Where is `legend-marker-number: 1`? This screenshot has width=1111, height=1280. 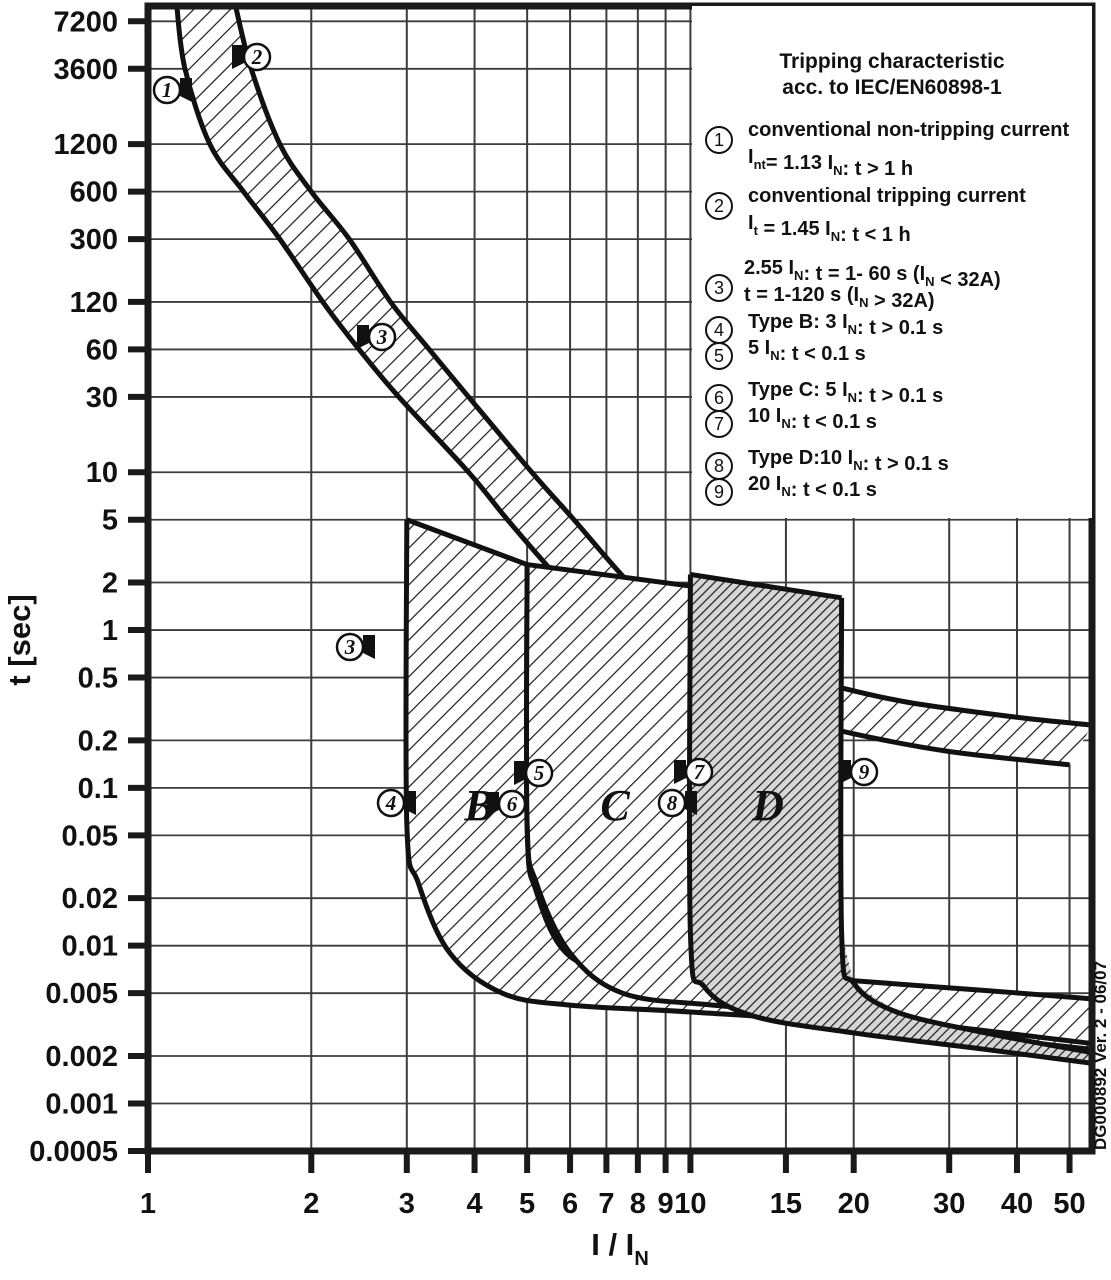
legend-marker-number: 1 is located at coordinates (719, 140).